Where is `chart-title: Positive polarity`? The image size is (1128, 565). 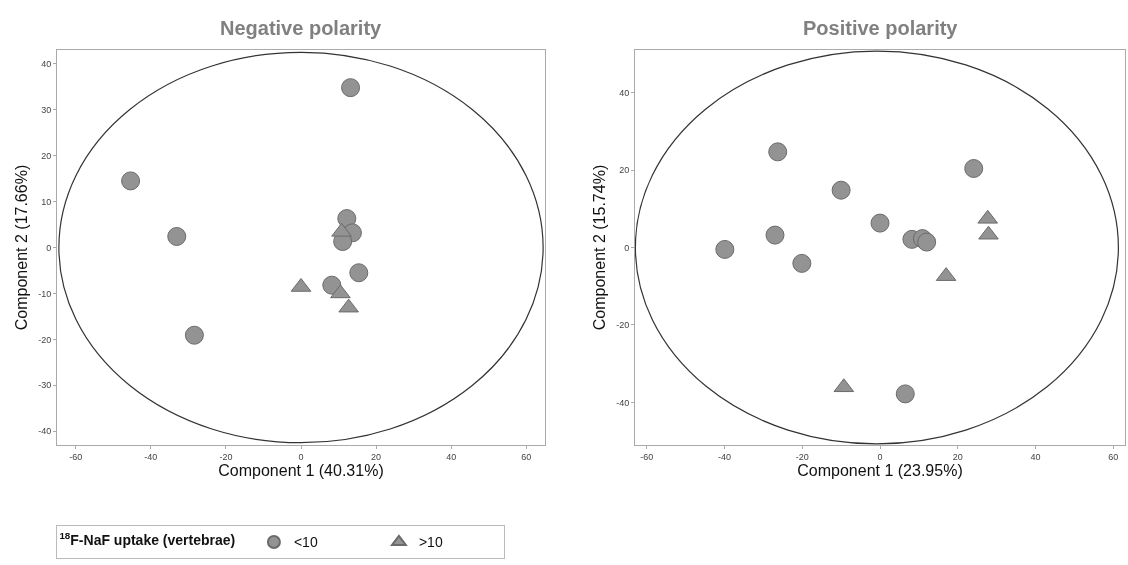 chart-title: Positive polarity is located at coordinates (881, 28).